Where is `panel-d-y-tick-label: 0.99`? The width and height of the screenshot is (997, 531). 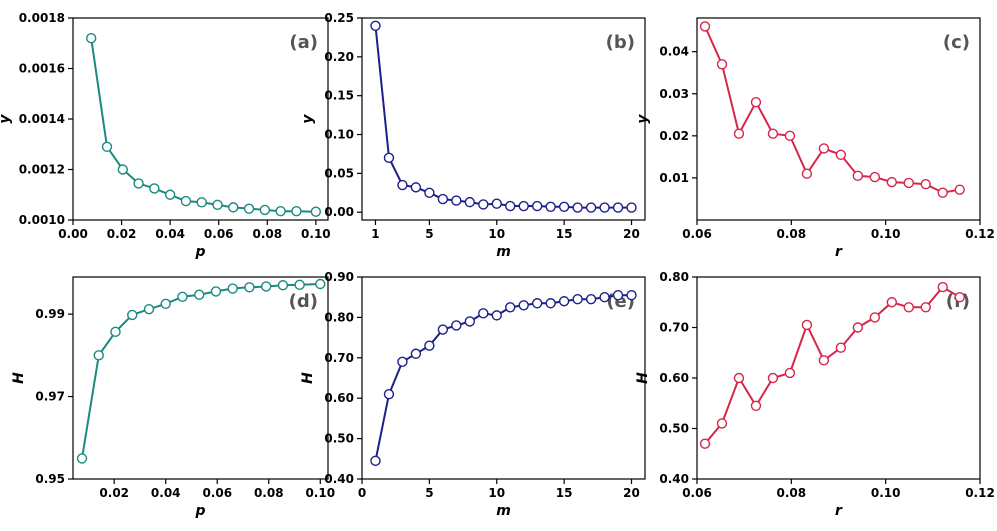
panel-d-y-tick-label: 0.99 is located at coordinates (50, 314).